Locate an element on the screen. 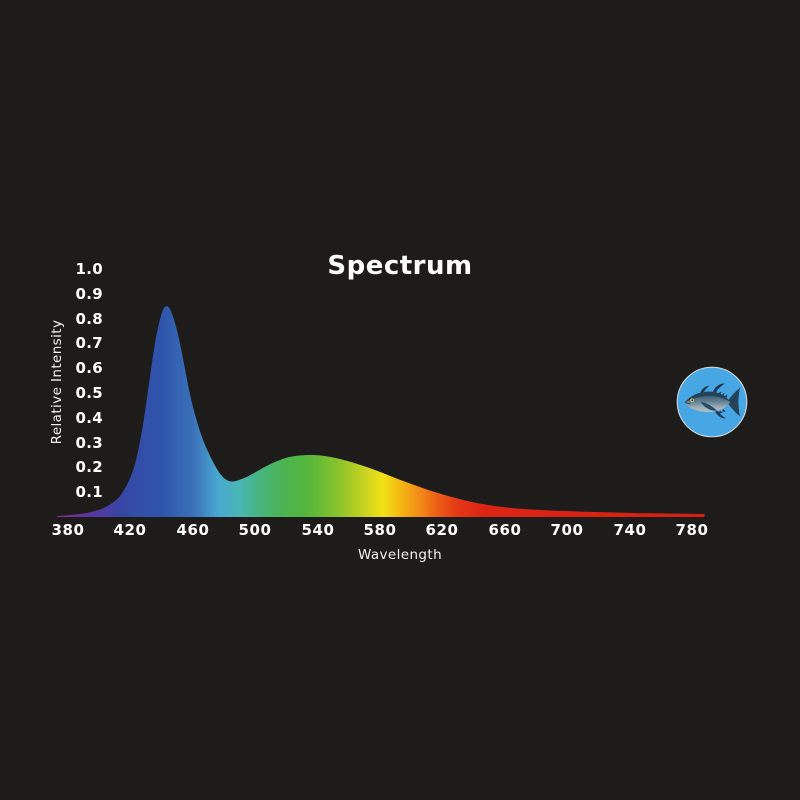 The height and width of the screenshot is (800, 800). y-axis-title: Relative Intensity is located at coordinates (57, 382).